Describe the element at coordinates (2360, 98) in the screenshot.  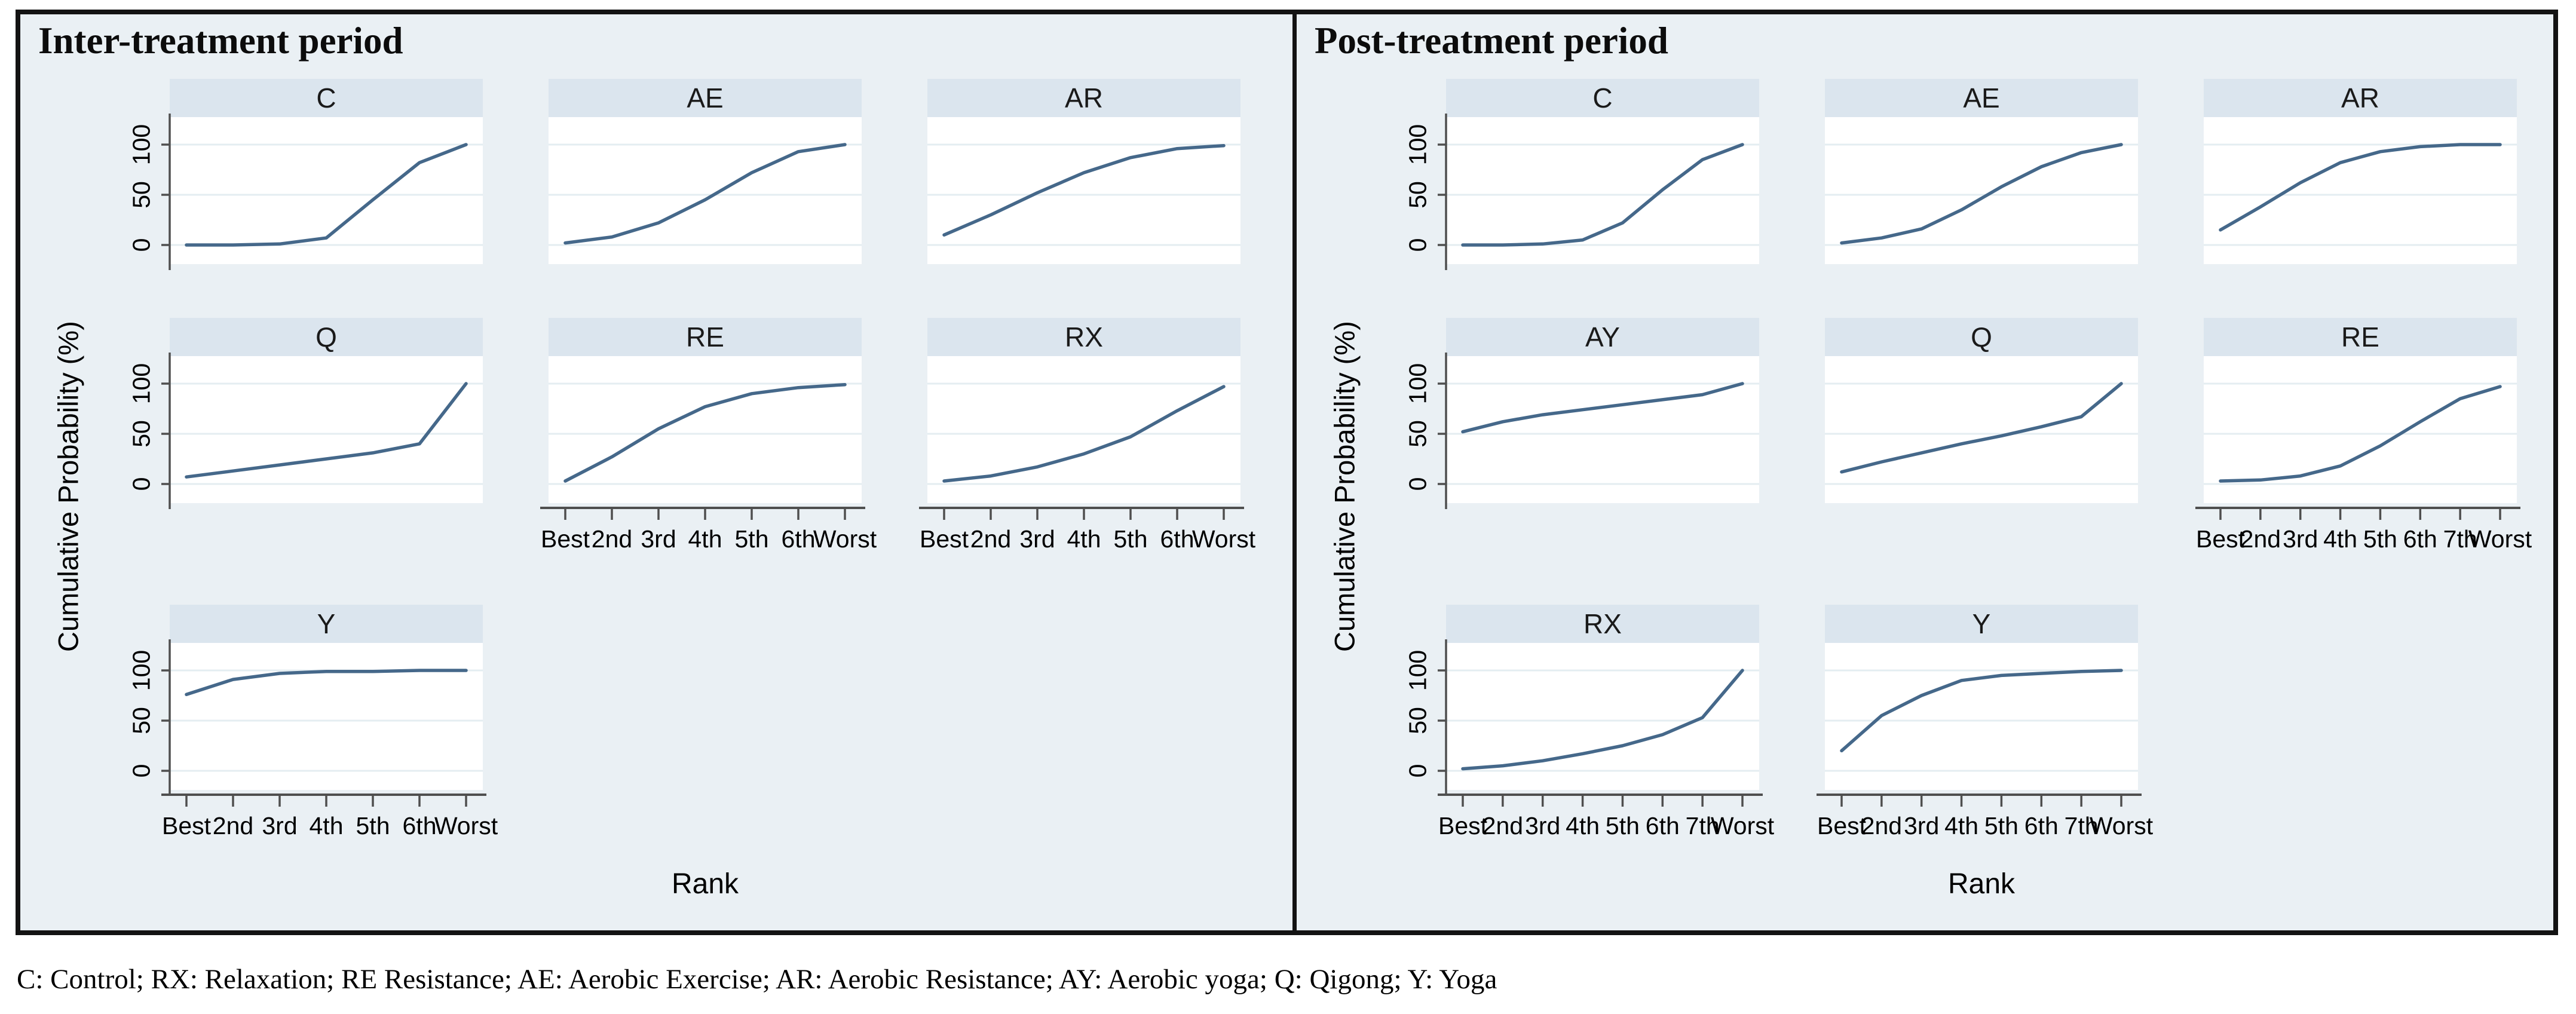
I see `facet-header-AR: AR` at that location.